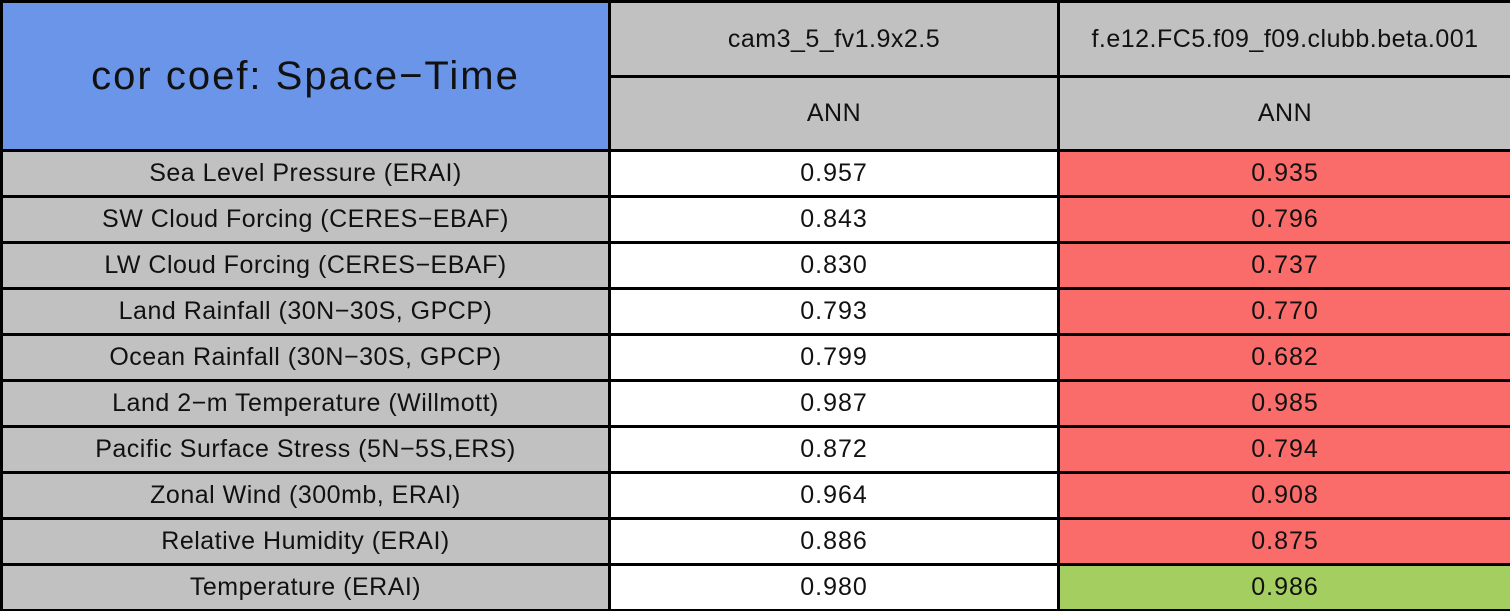 The image size is (1510, 611). Describe the element at coordinates (305, 587) in the screenshot. I see `row-label: Temperature (ERAI)` at that location.